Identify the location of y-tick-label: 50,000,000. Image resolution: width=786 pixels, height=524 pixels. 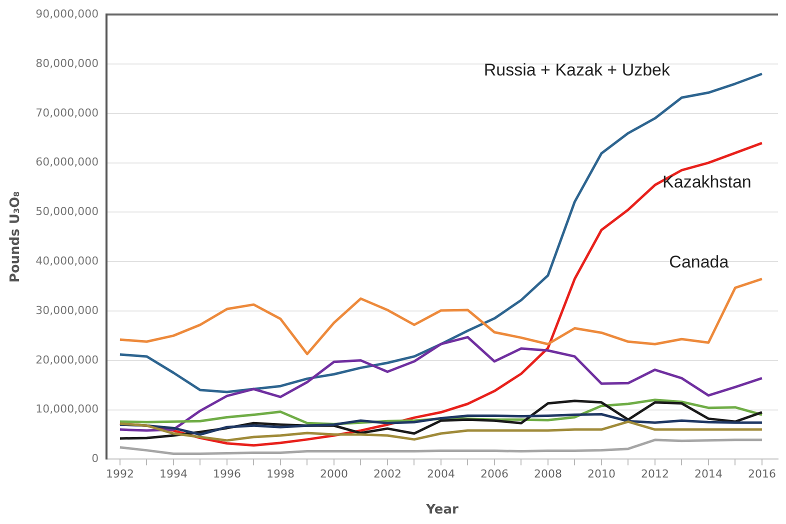
(67, 211).